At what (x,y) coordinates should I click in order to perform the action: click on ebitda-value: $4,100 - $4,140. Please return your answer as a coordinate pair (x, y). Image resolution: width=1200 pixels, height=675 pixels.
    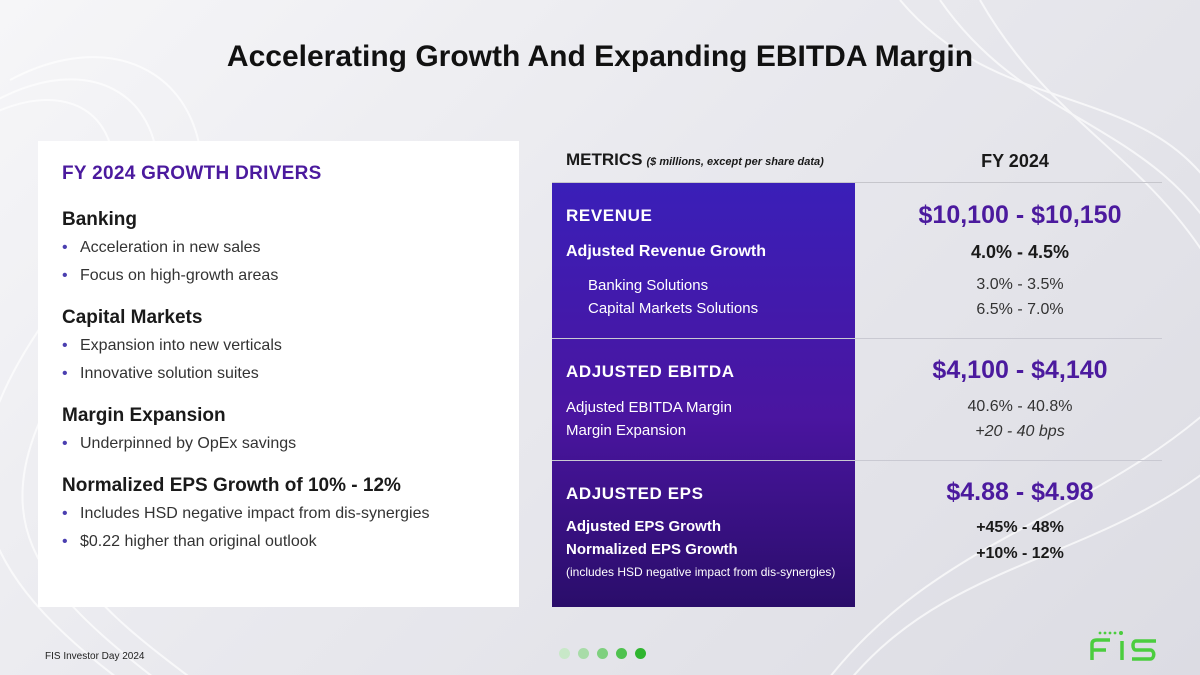
    Looking at the image, I should click on (1020, 370).